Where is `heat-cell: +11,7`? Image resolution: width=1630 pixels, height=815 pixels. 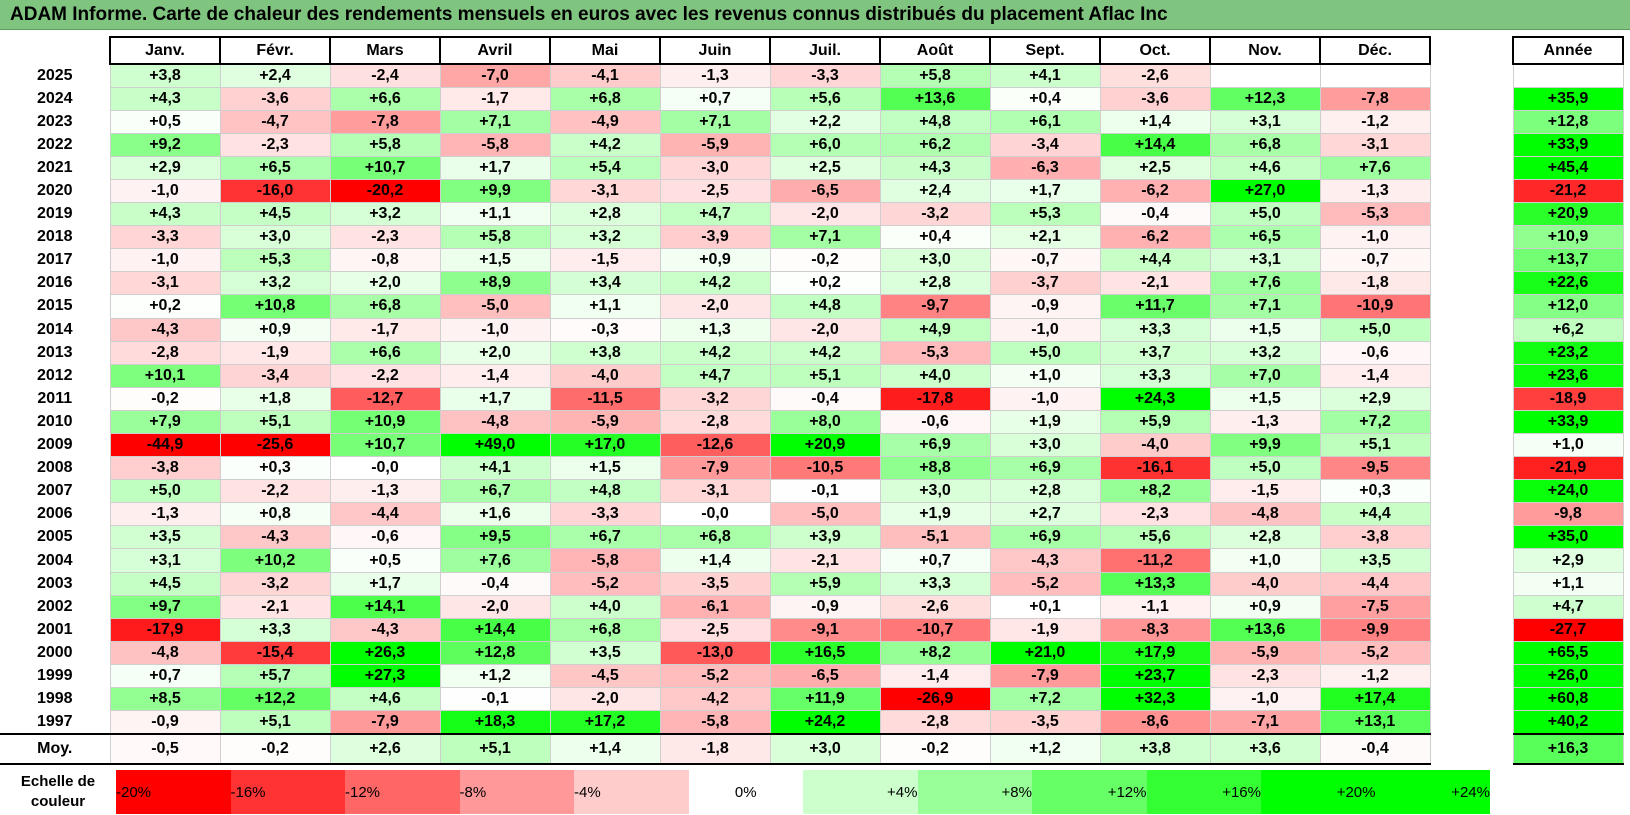 heat-cell: +11,7 is located at coordinates (1155, 306).